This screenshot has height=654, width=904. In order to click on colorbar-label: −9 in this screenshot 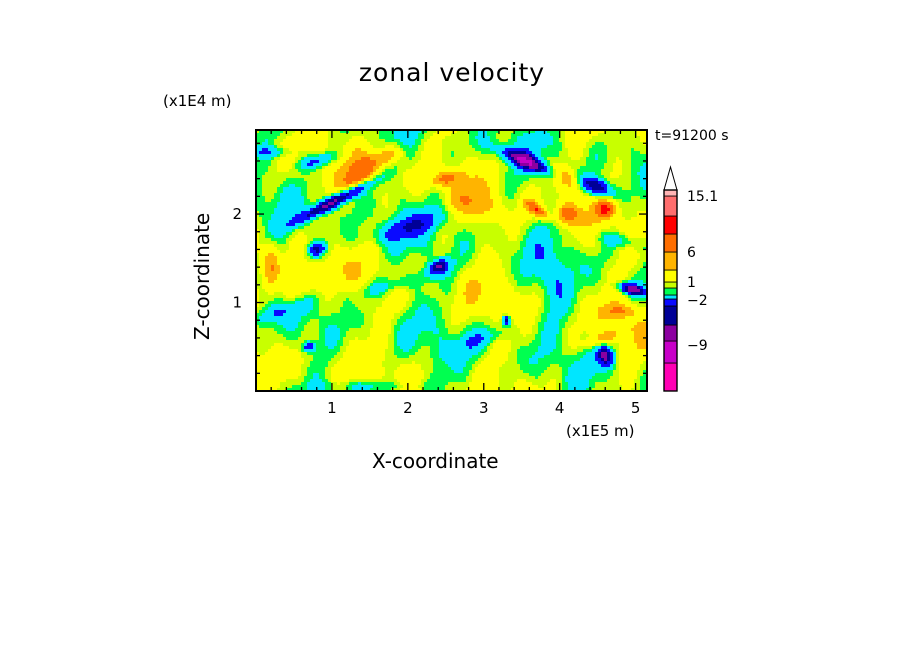, I will do `click(697, 346)`.